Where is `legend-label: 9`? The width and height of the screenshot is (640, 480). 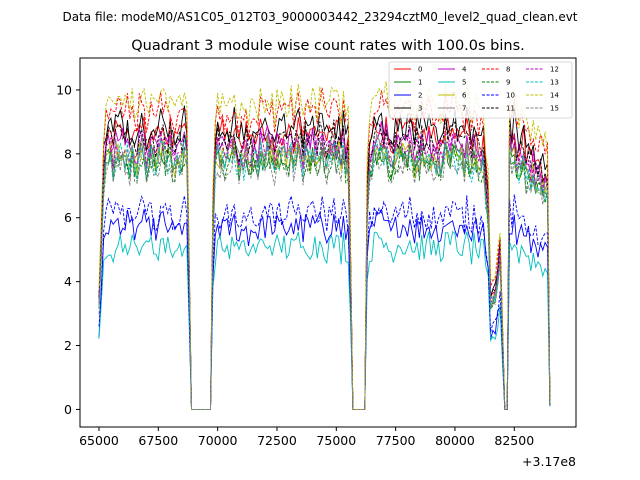 legend-label: 9 is located at coordinates (508, 83).